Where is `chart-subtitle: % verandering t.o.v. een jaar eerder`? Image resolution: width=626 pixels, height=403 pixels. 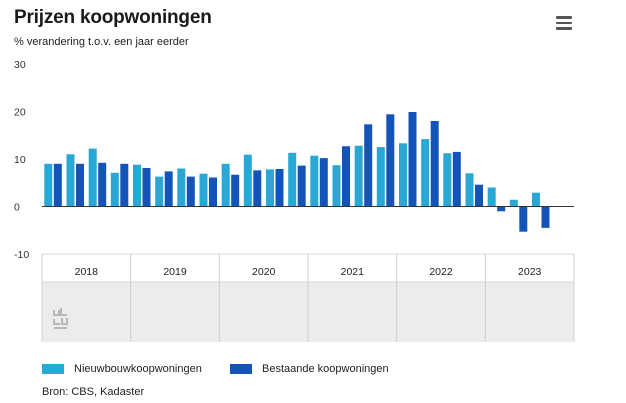 chart-subtitle: % verandering t.o.v. een jaar eerder is located at coordinates (101, 42).